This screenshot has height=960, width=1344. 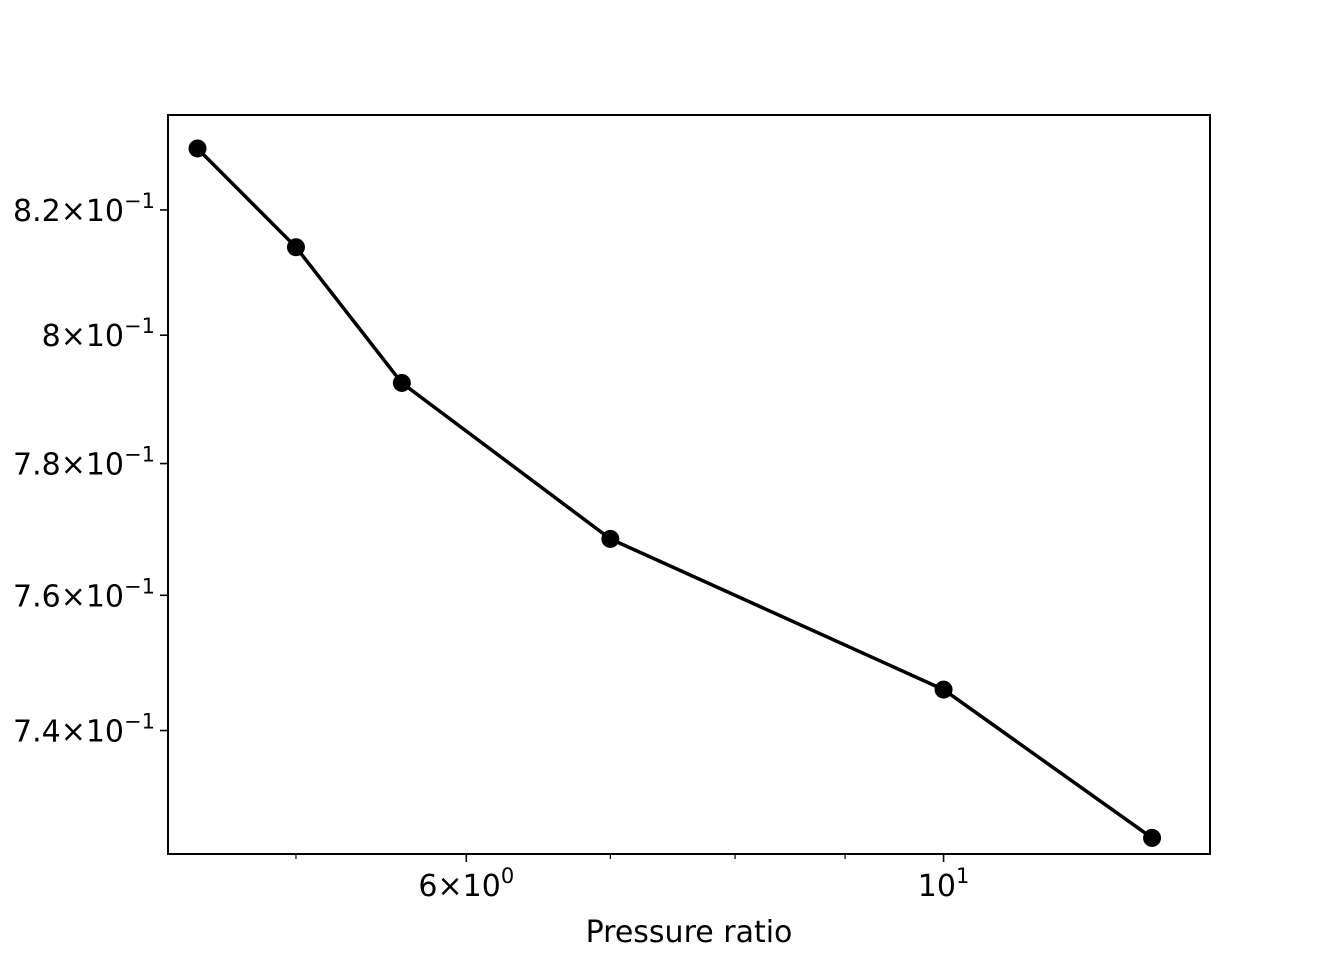 I want to click on y-tick-label: 7.8×10⁻¹, so click(x=84, y=463).